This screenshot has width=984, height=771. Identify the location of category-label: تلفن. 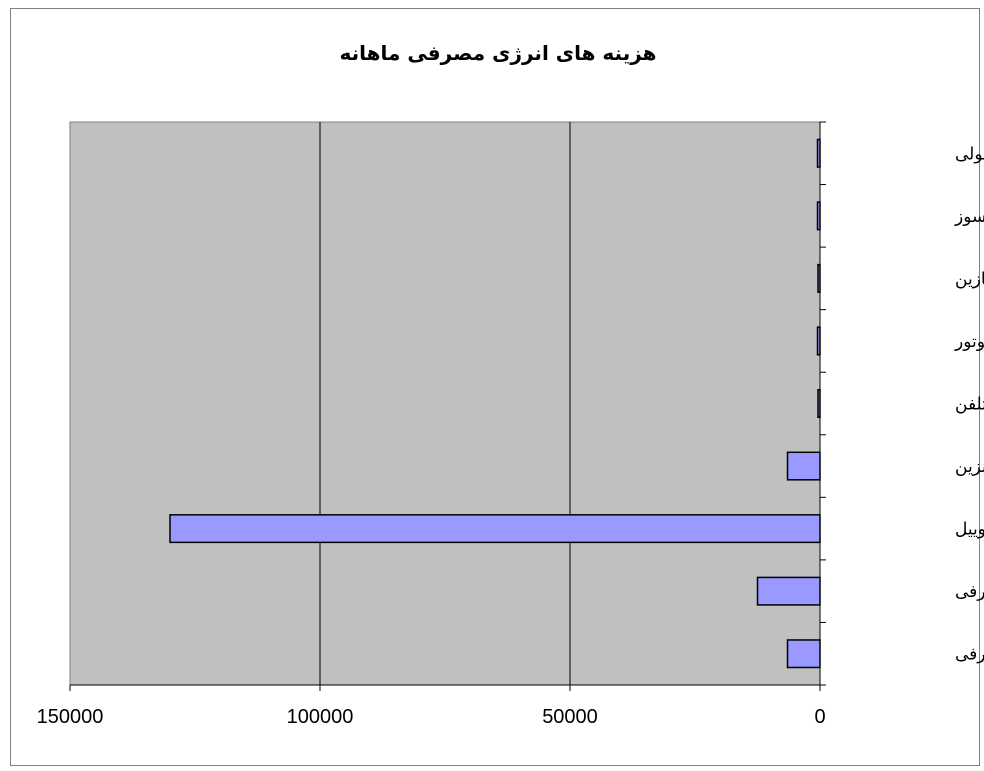
(969, 405).